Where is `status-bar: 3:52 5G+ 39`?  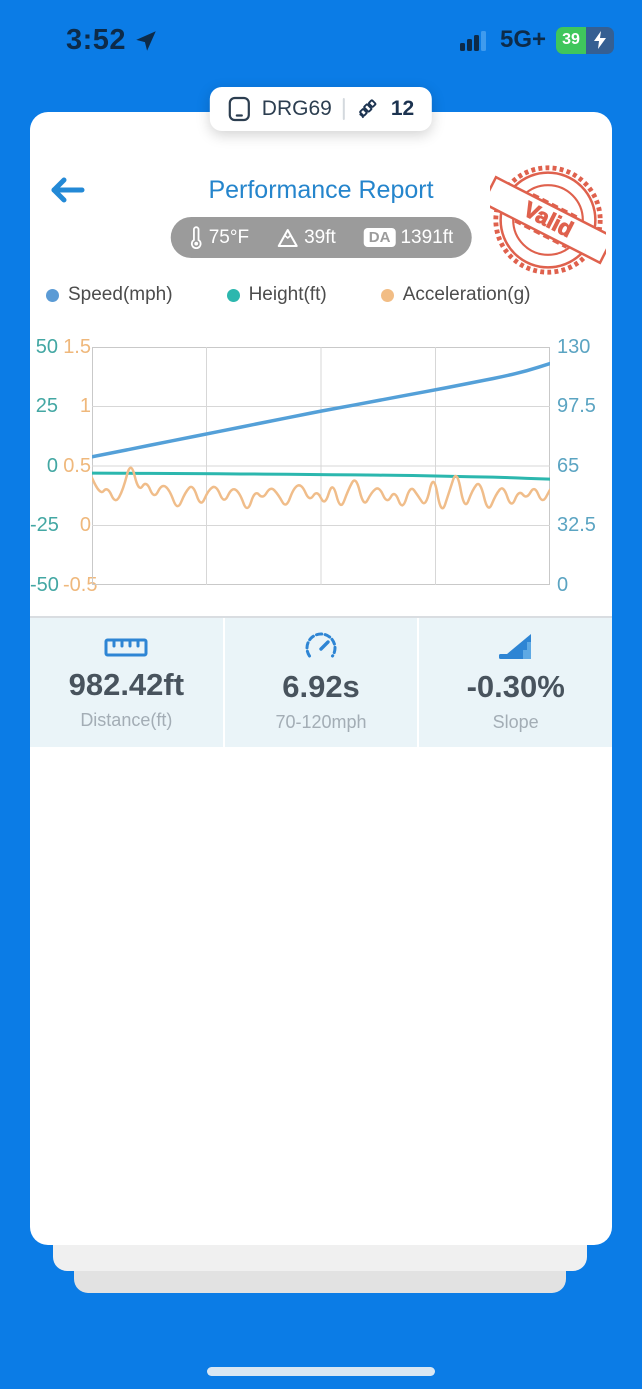 status-bar: 3:52 5G+ 39 is located at coordinates (321, 41).